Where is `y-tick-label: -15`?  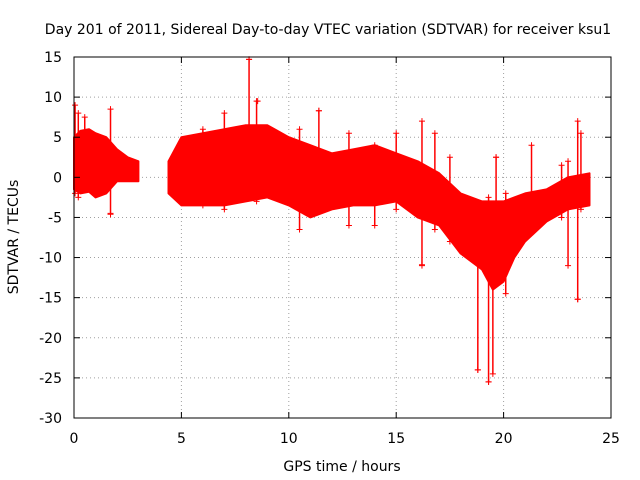
y-tick-label: -15 is located at coordinates (50, 299).